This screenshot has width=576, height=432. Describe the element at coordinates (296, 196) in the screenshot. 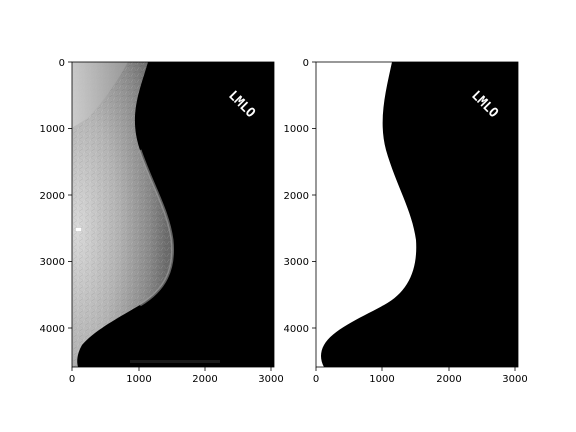

I see `mask-y-tick-label: 2000` at that location.